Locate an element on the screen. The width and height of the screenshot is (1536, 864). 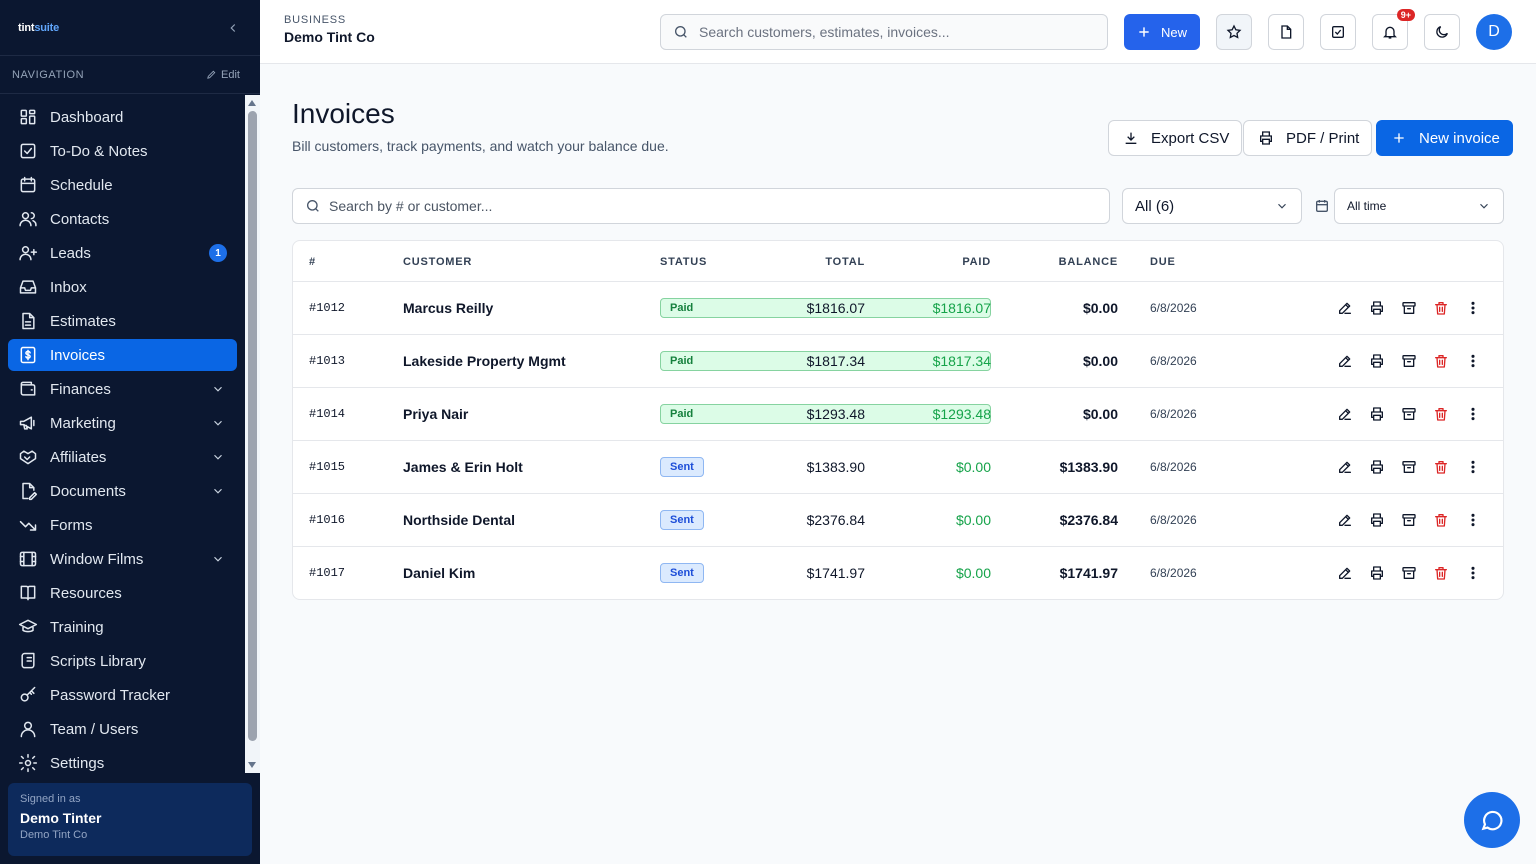
avatar: D is located at coordinates (1494, 32).